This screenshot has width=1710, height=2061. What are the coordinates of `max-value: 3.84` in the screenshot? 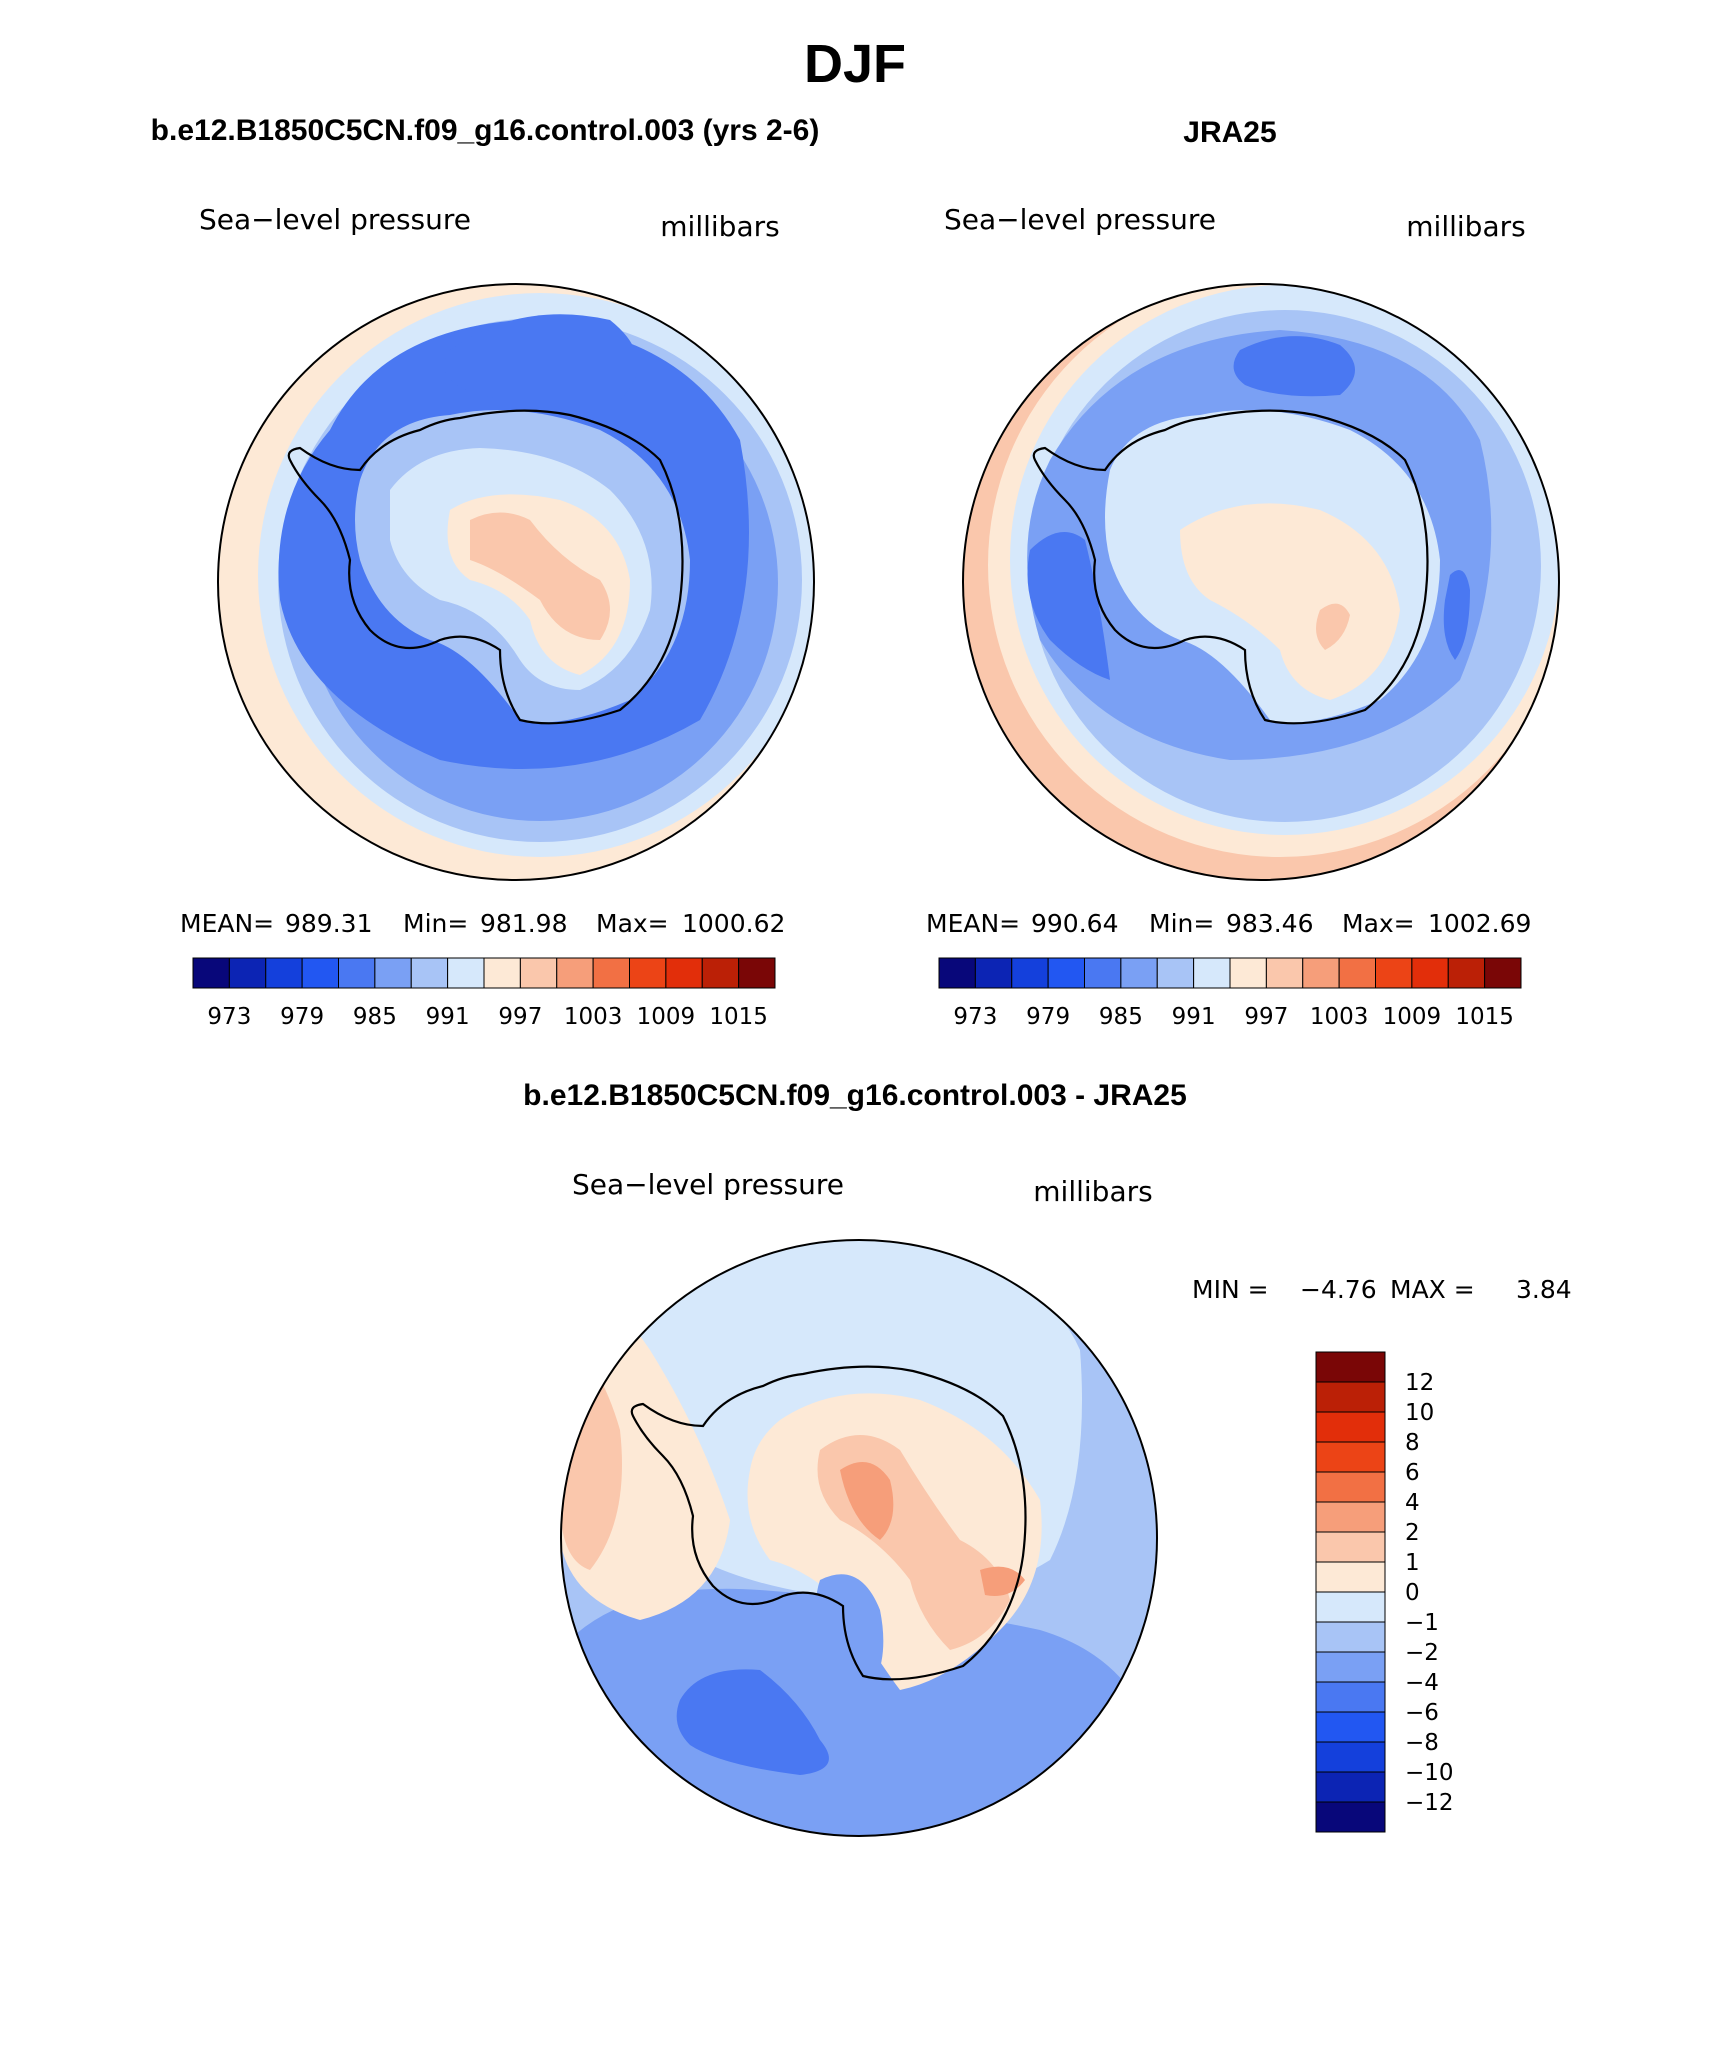 It's located at (1544, 1289).